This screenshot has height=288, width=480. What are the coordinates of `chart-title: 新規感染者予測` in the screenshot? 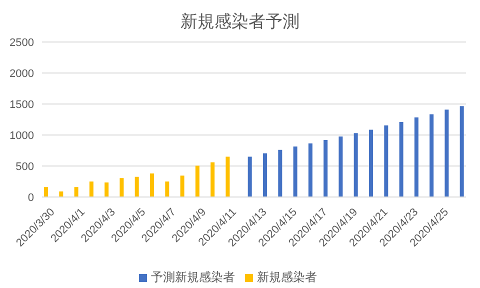 It's located at (240, 22).